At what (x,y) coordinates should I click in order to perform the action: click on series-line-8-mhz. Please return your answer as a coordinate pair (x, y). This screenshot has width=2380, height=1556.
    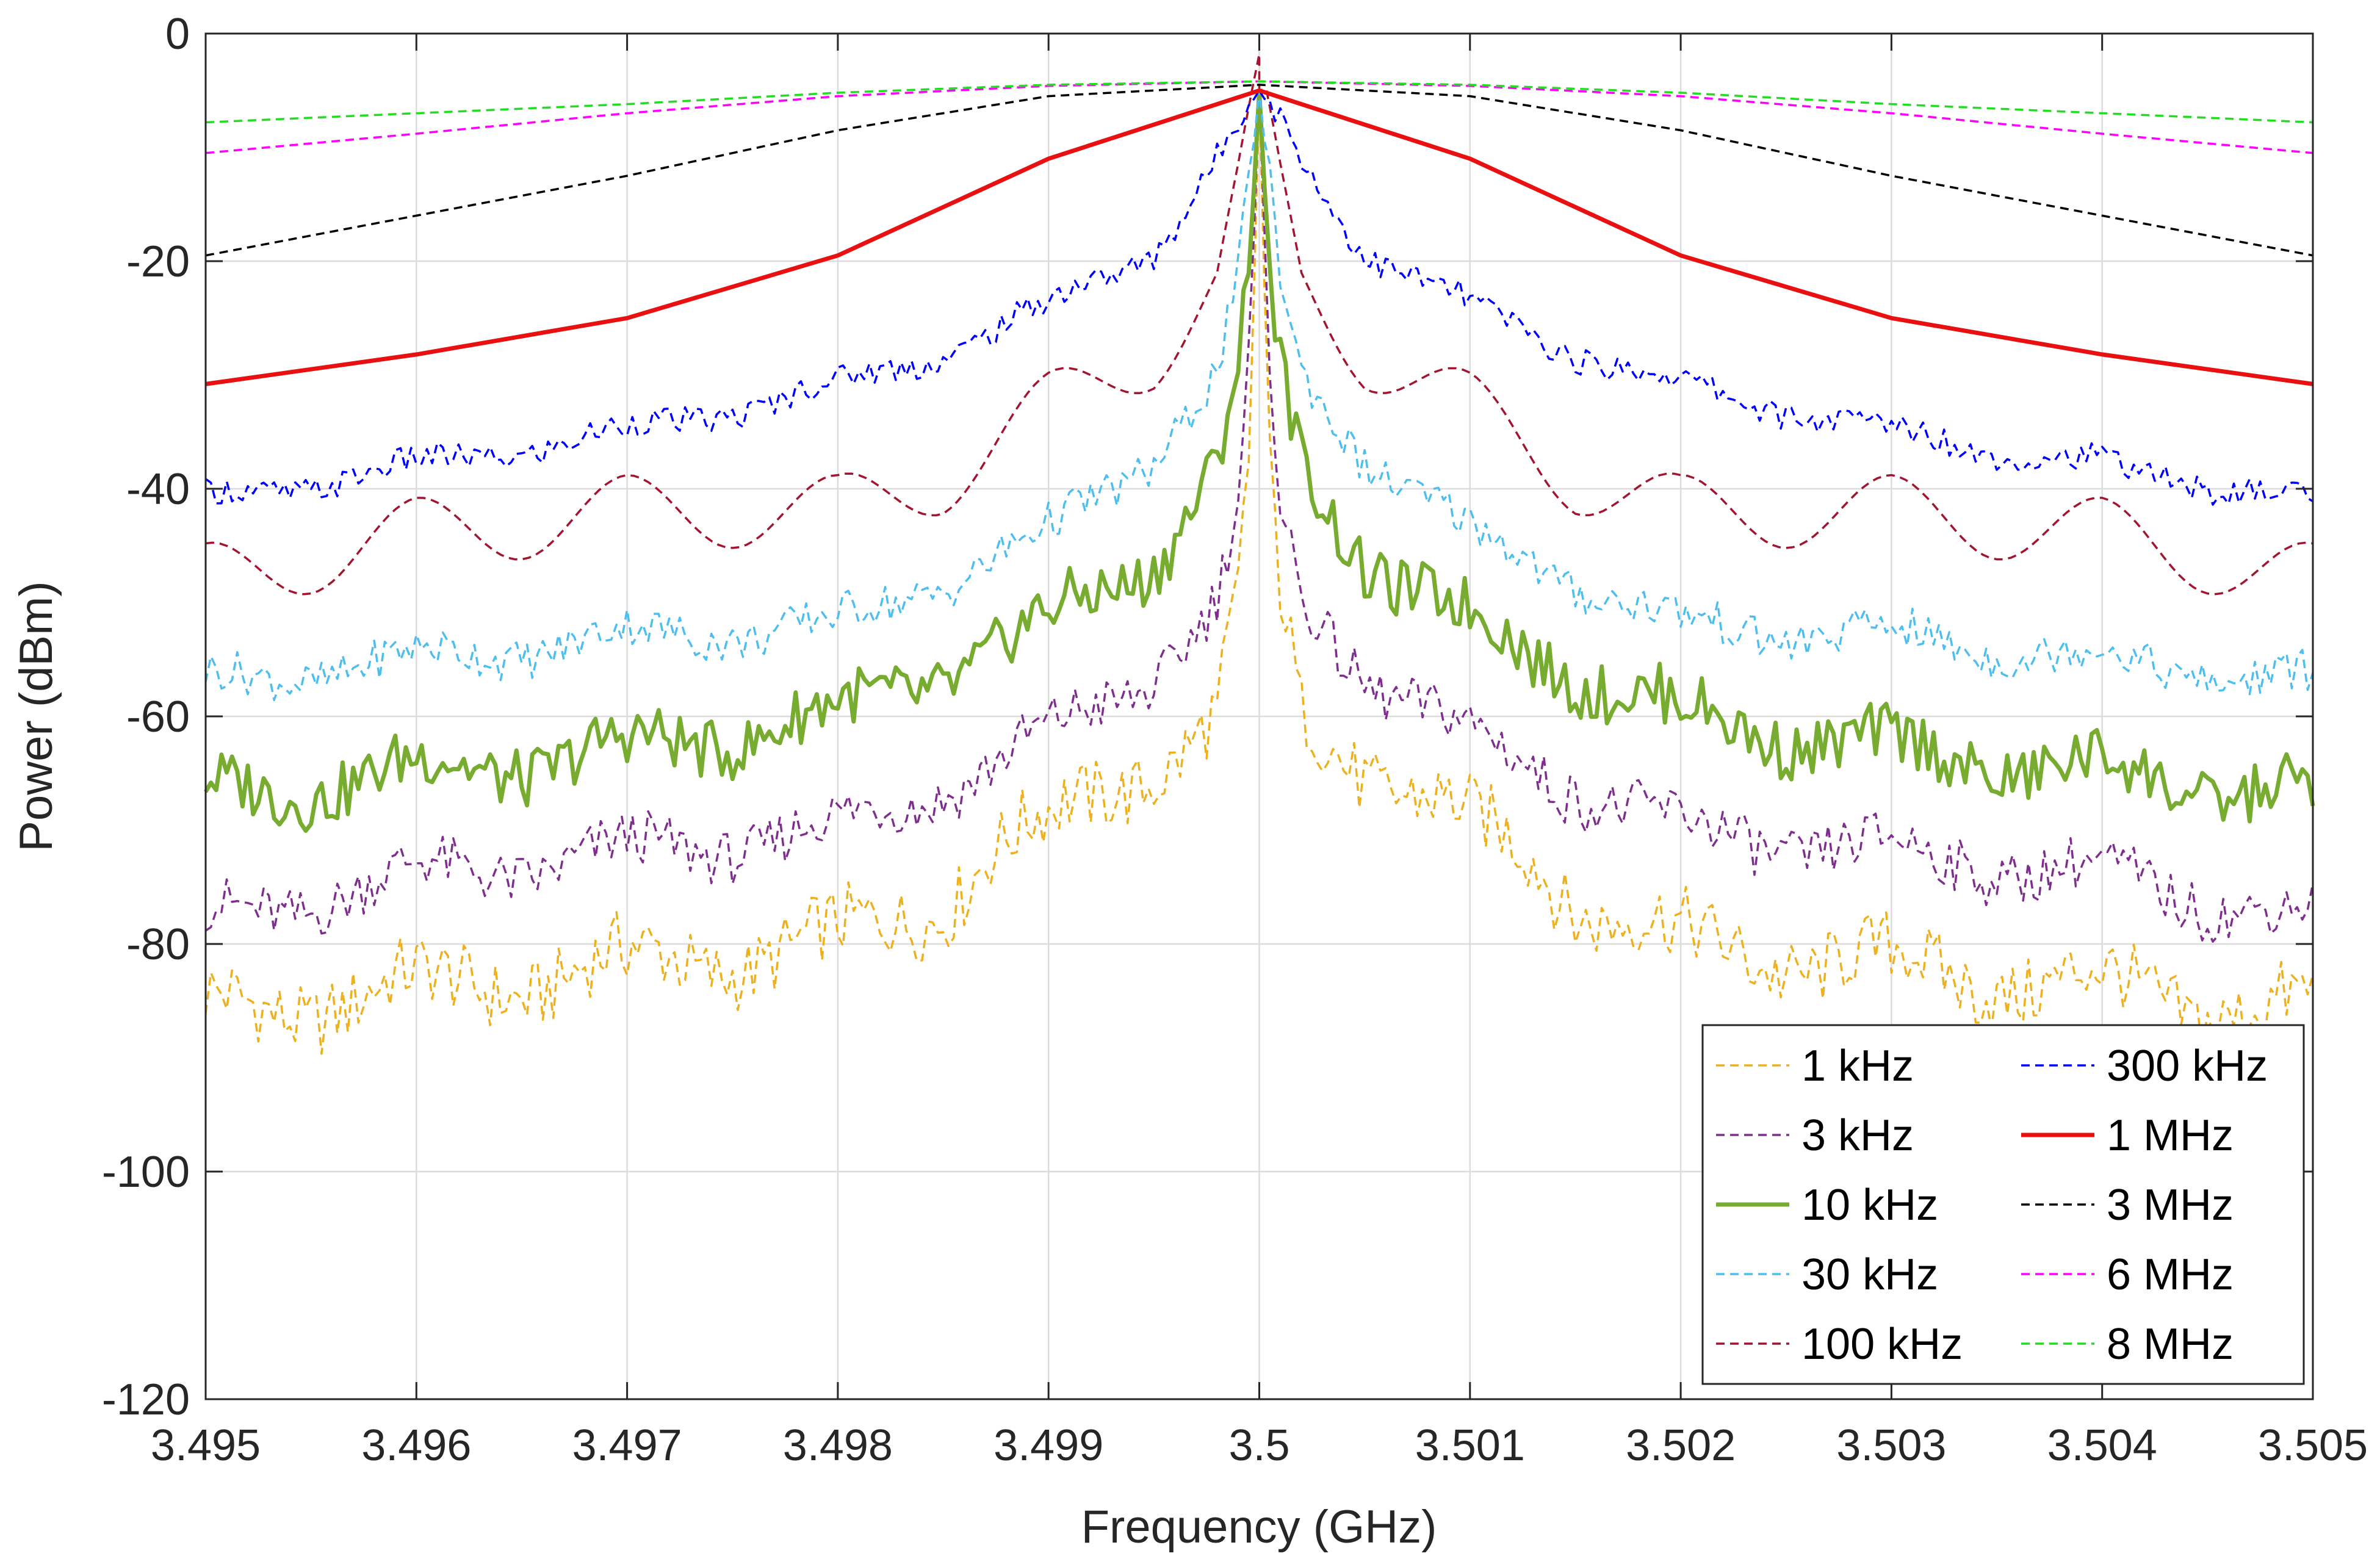
    Looking at the image, I should click on (1259, 102).